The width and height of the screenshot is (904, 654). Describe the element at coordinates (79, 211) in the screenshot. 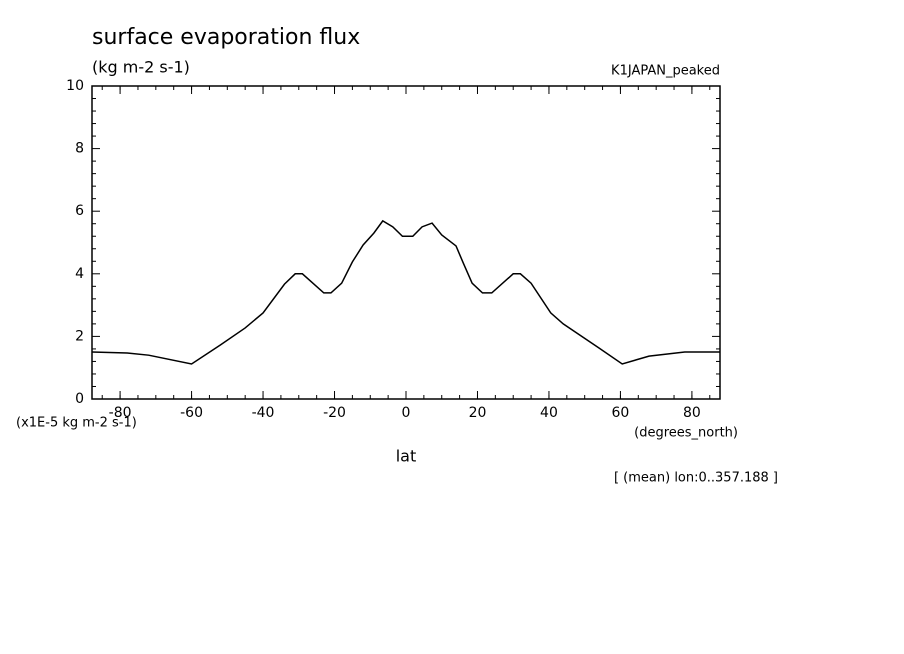

I see `y-tick-label: 6` at that location.